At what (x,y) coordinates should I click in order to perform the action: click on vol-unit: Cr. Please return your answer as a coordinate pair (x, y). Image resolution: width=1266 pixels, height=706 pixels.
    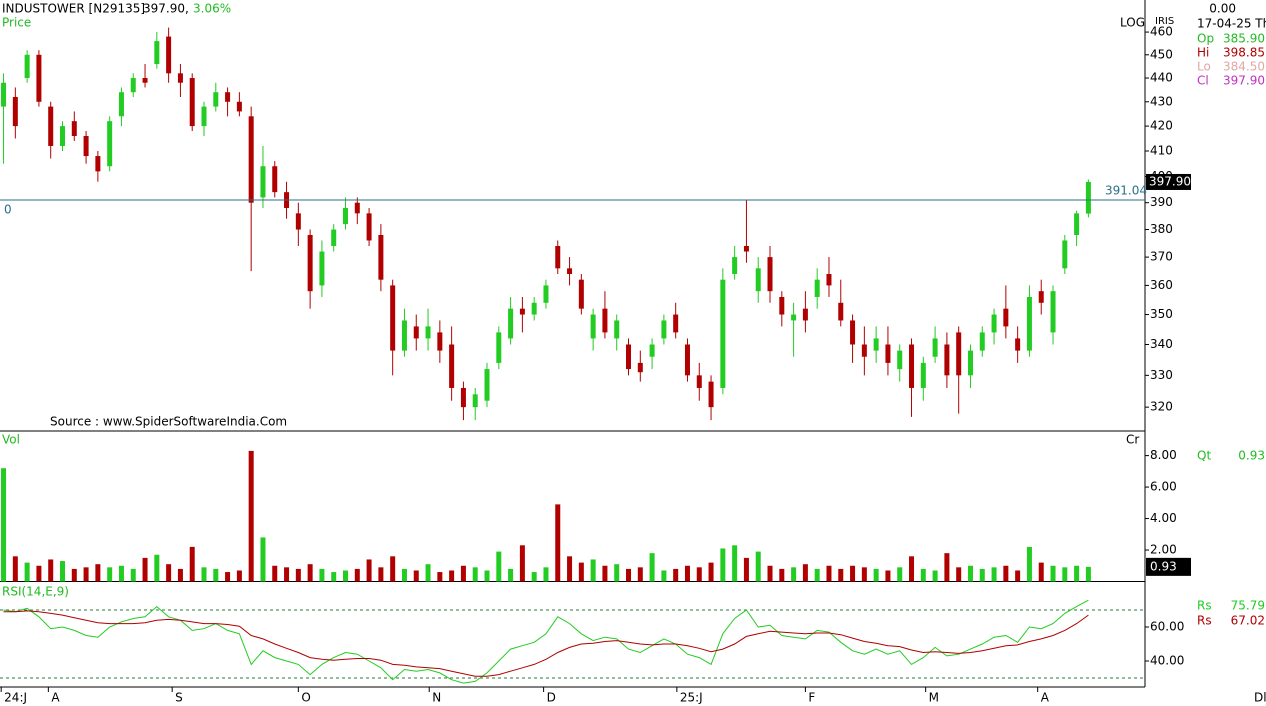
    Looking at the image, I should click on (1132, 440).